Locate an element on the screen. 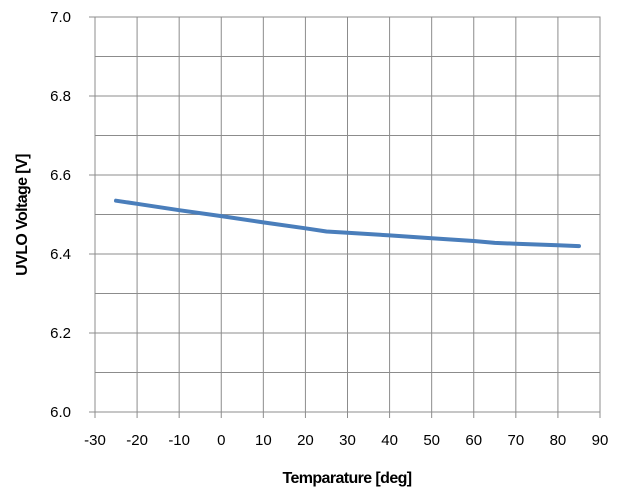 This screenshot has width=624, height=493. x-tick-label: 0 is located at coordinates (221, 440).